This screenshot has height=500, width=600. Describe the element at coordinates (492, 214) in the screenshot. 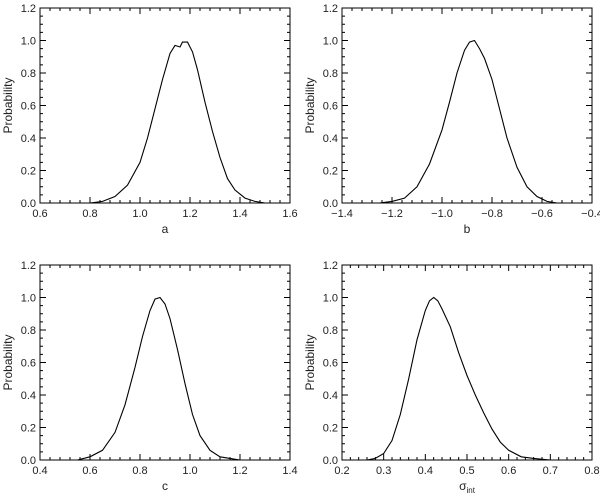

I see `x-tick-label: −0.8` at that location.